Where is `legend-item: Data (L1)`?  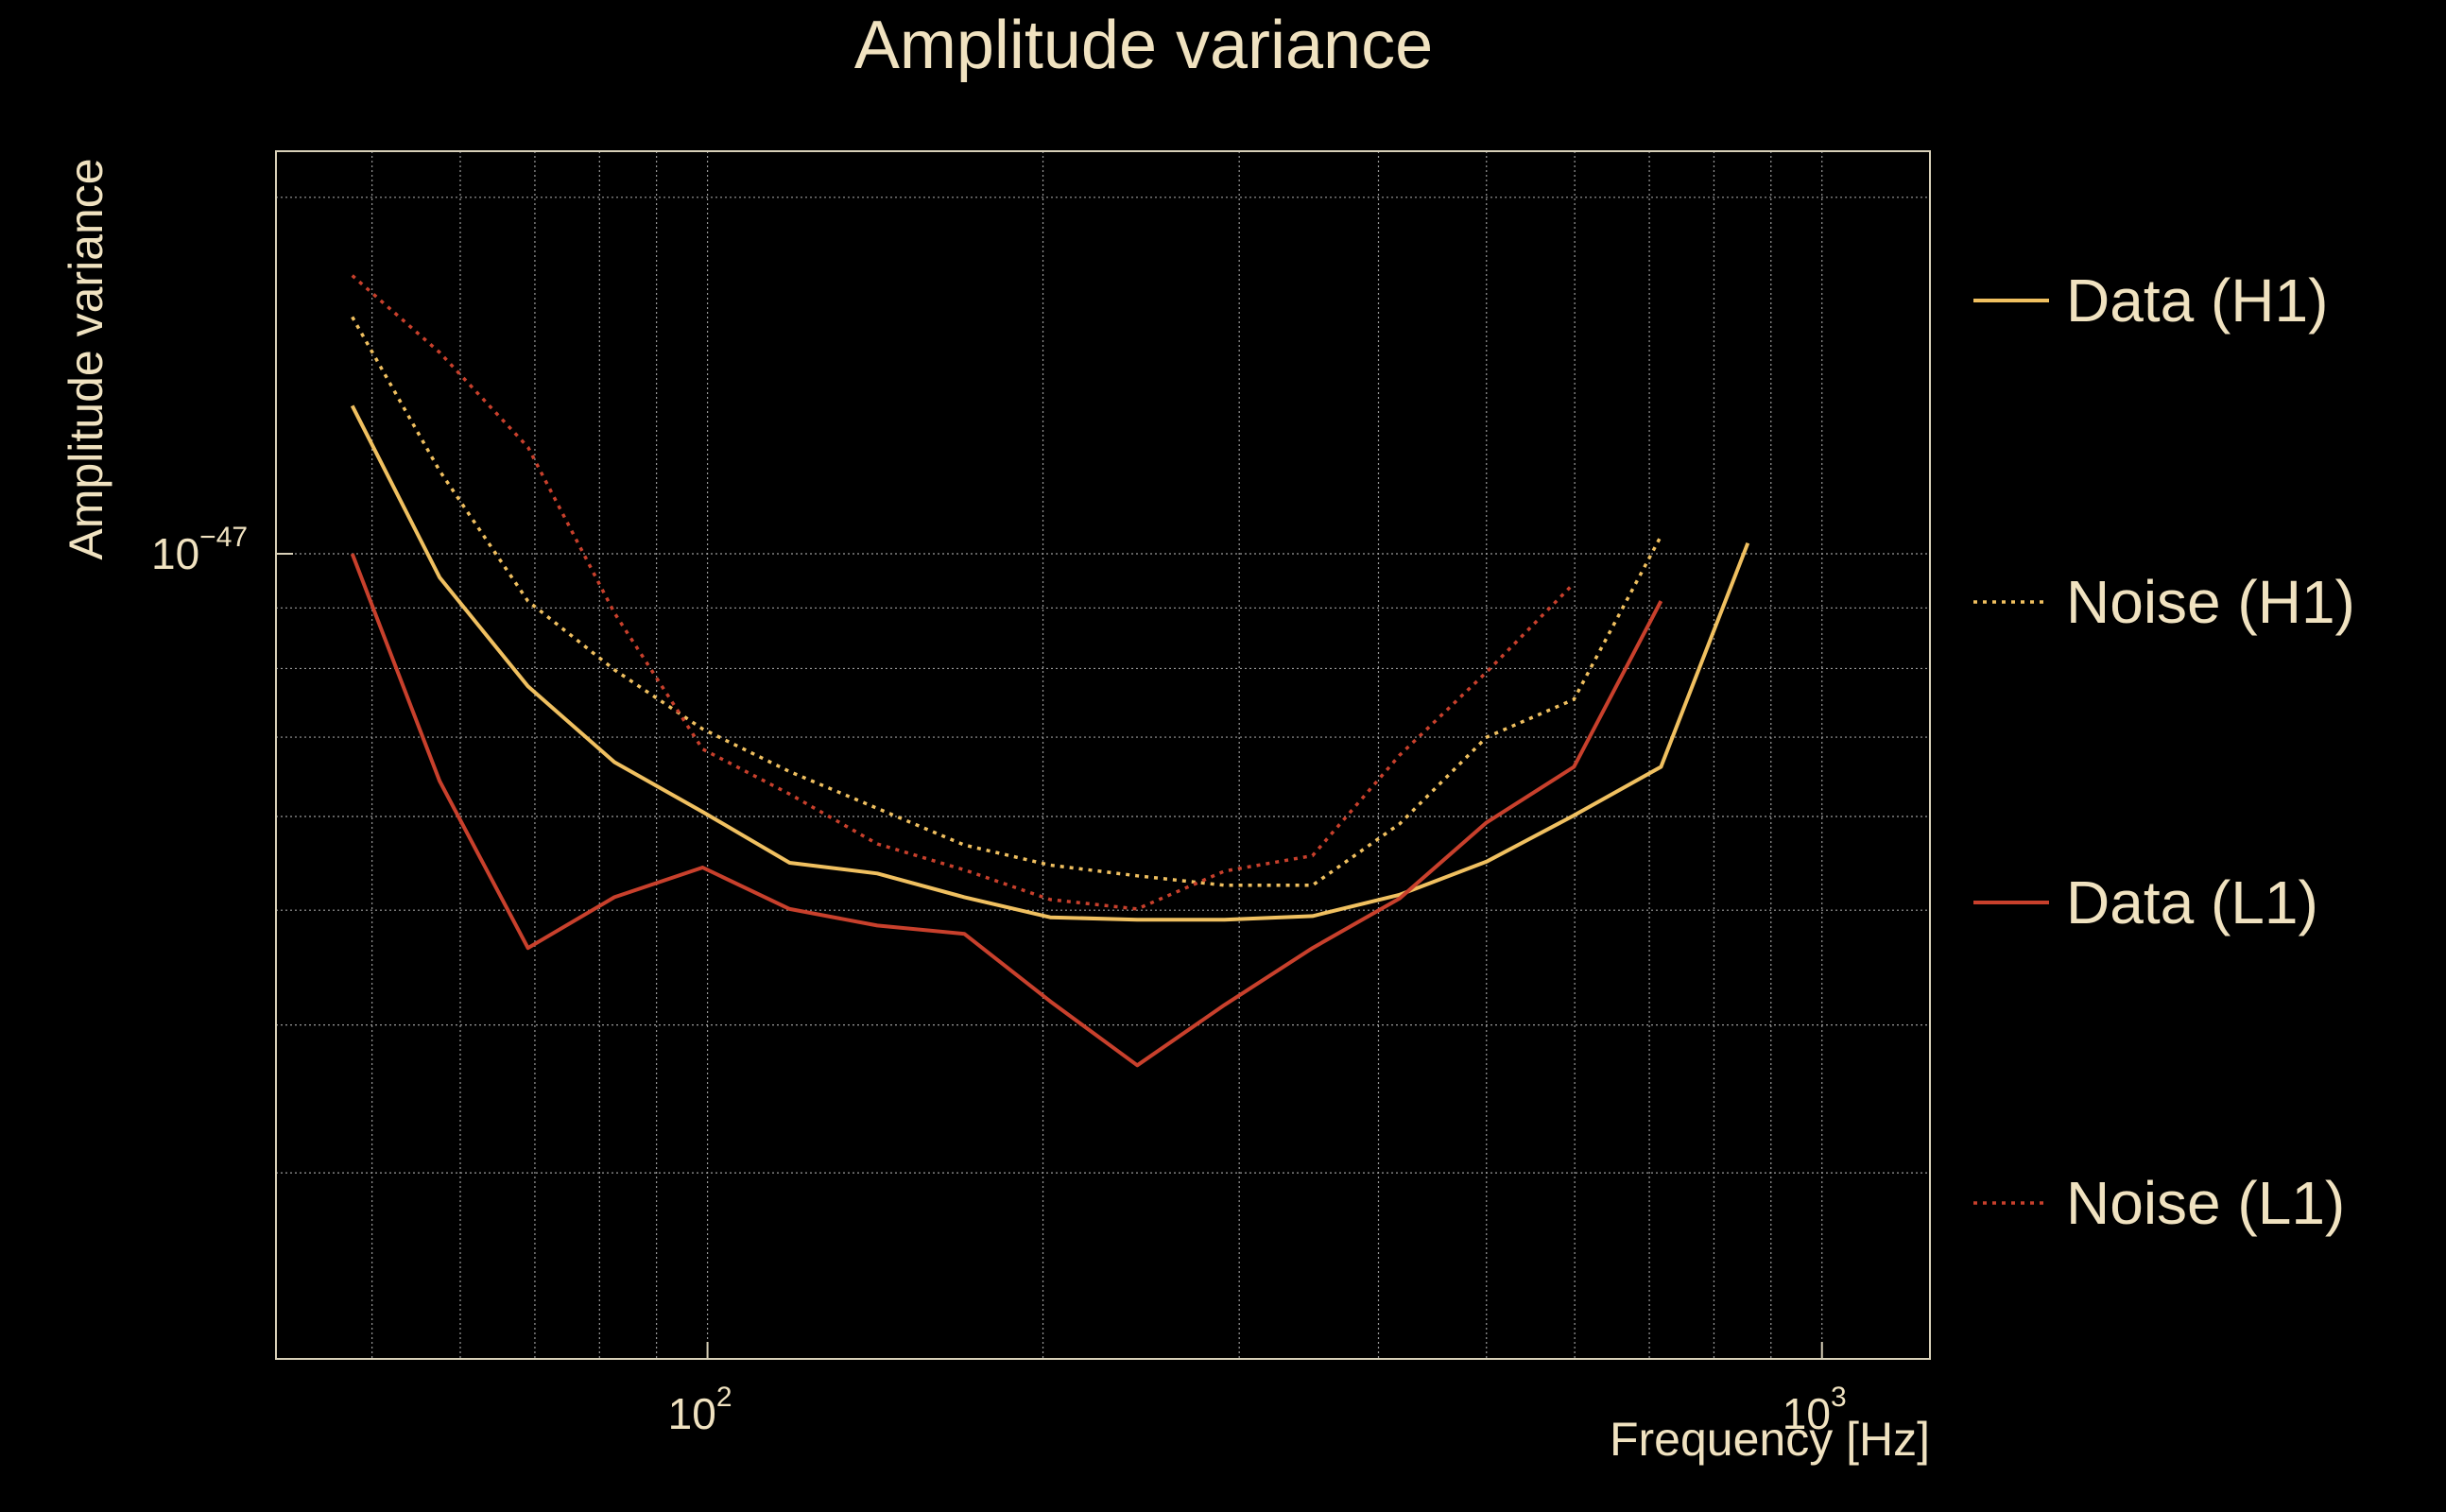
legend-item: Data (L1) is located at coordinates (2145, 902).